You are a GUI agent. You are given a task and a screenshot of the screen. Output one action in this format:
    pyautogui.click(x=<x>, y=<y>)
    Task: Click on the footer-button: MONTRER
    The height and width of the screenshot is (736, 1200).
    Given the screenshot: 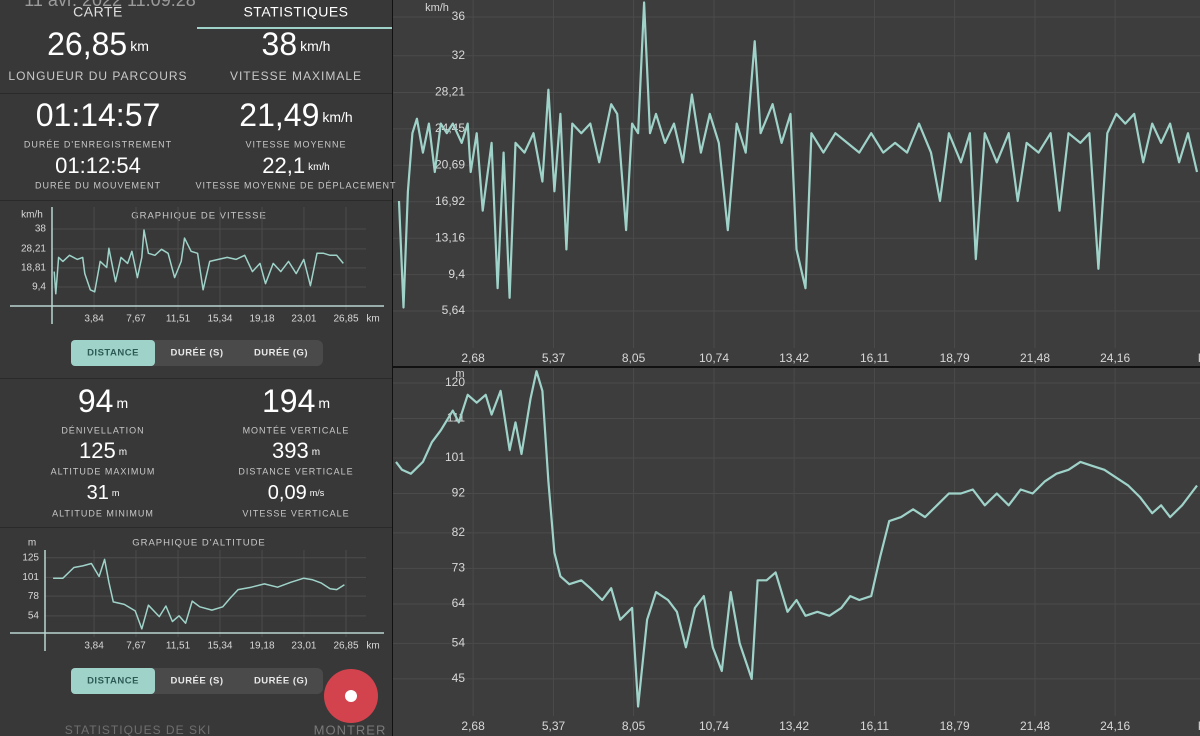 What is the action you would take?
    pyautogui.click(x=350, y=729)
    